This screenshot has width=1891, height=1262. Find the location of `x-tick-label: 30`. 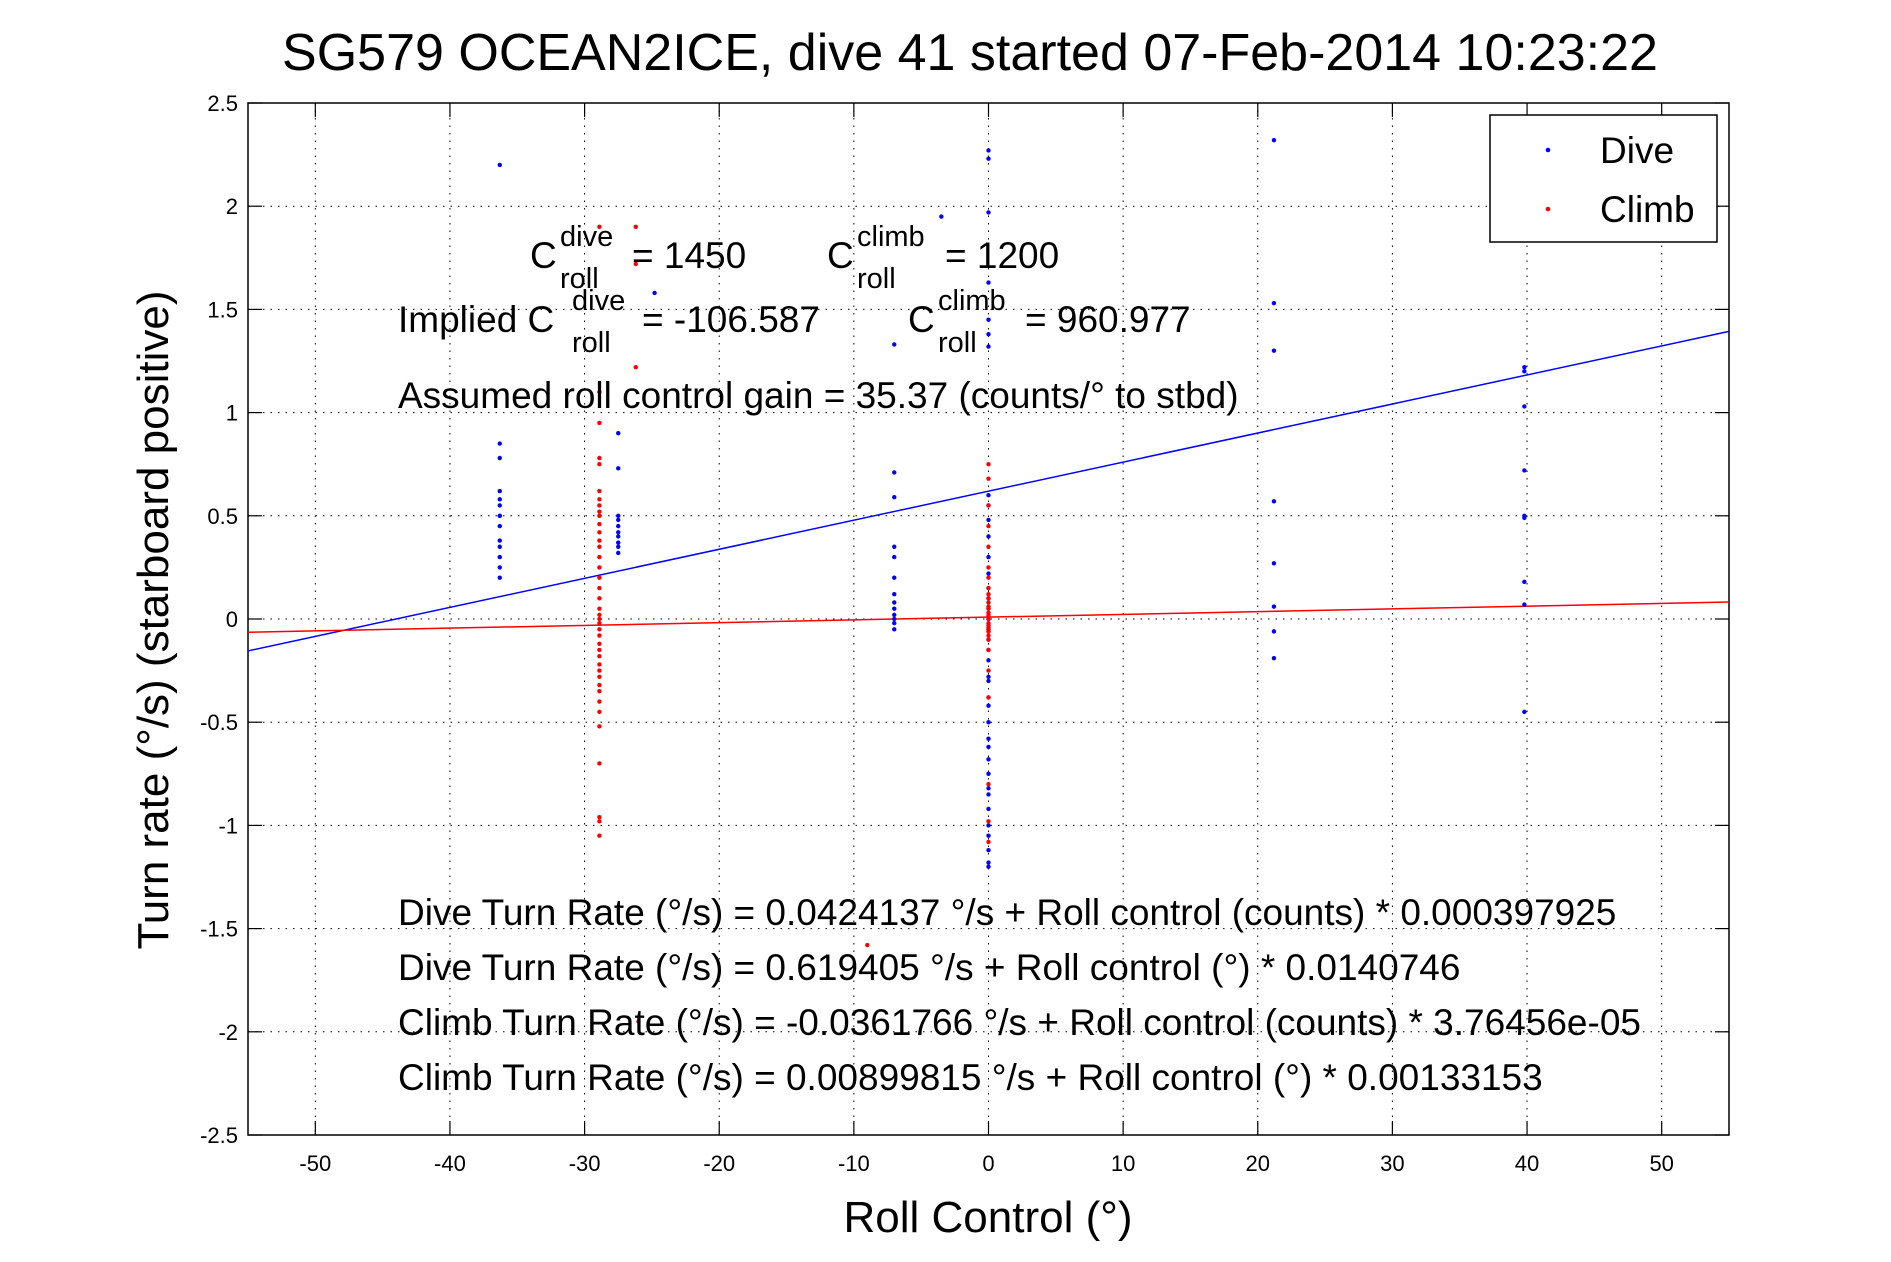

x-tick-label: 30 is located at coordinates (1392, 1163).